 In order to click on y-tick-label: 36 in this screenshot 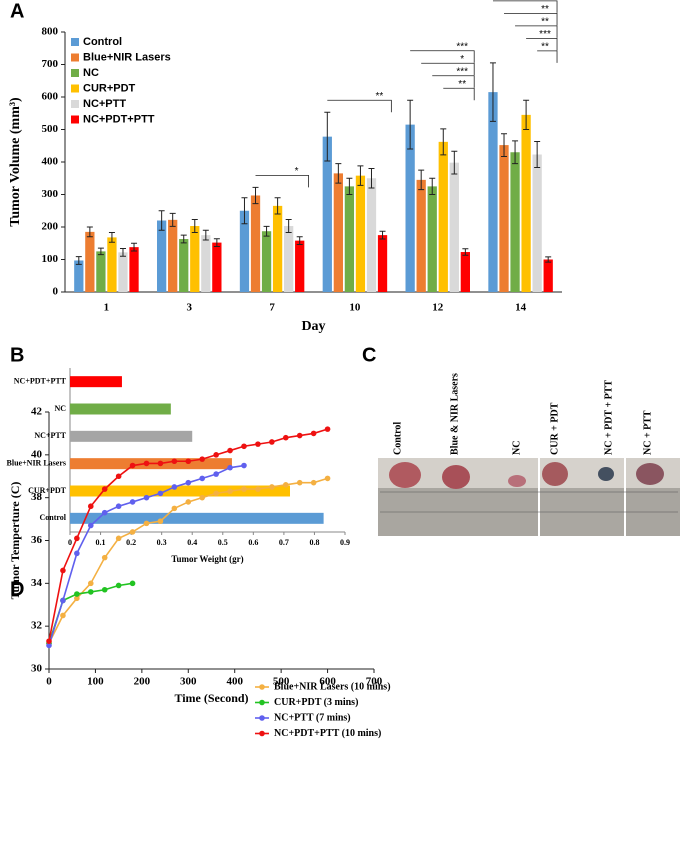, I will do `click(37, 540)`.